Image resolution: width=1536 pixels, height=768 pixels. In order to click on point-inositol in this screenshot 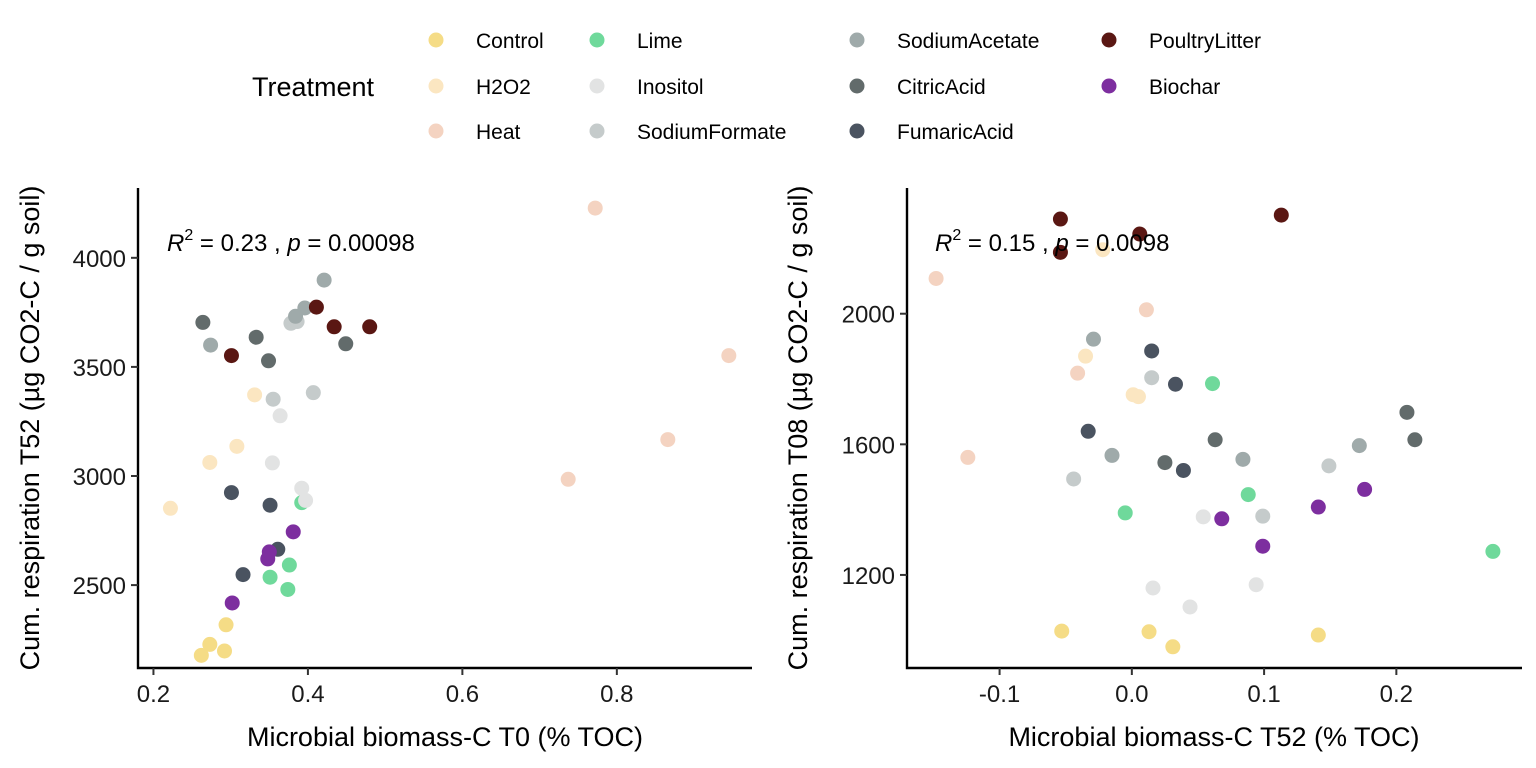, I will do `click(1190, 607)`.